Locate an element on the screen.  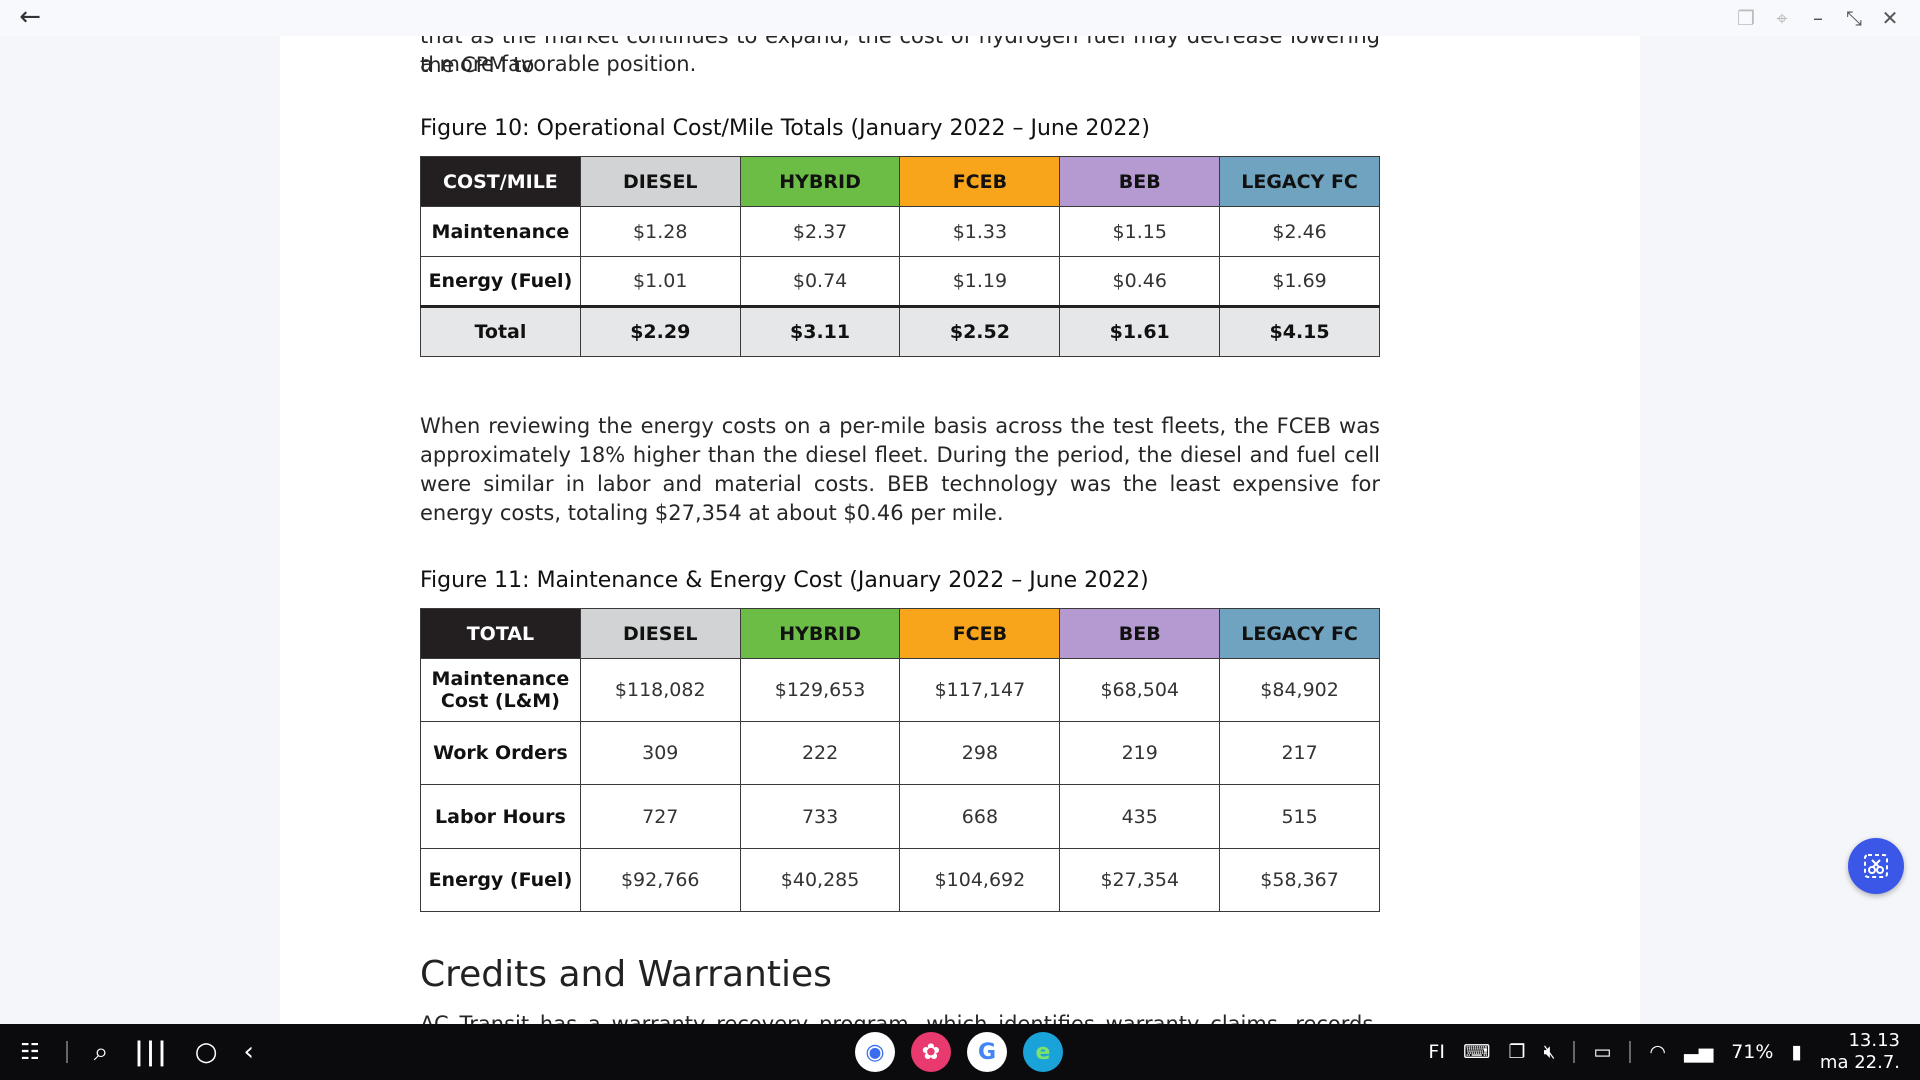
screenshot-select-icon is located at coordinates (1876, 866).